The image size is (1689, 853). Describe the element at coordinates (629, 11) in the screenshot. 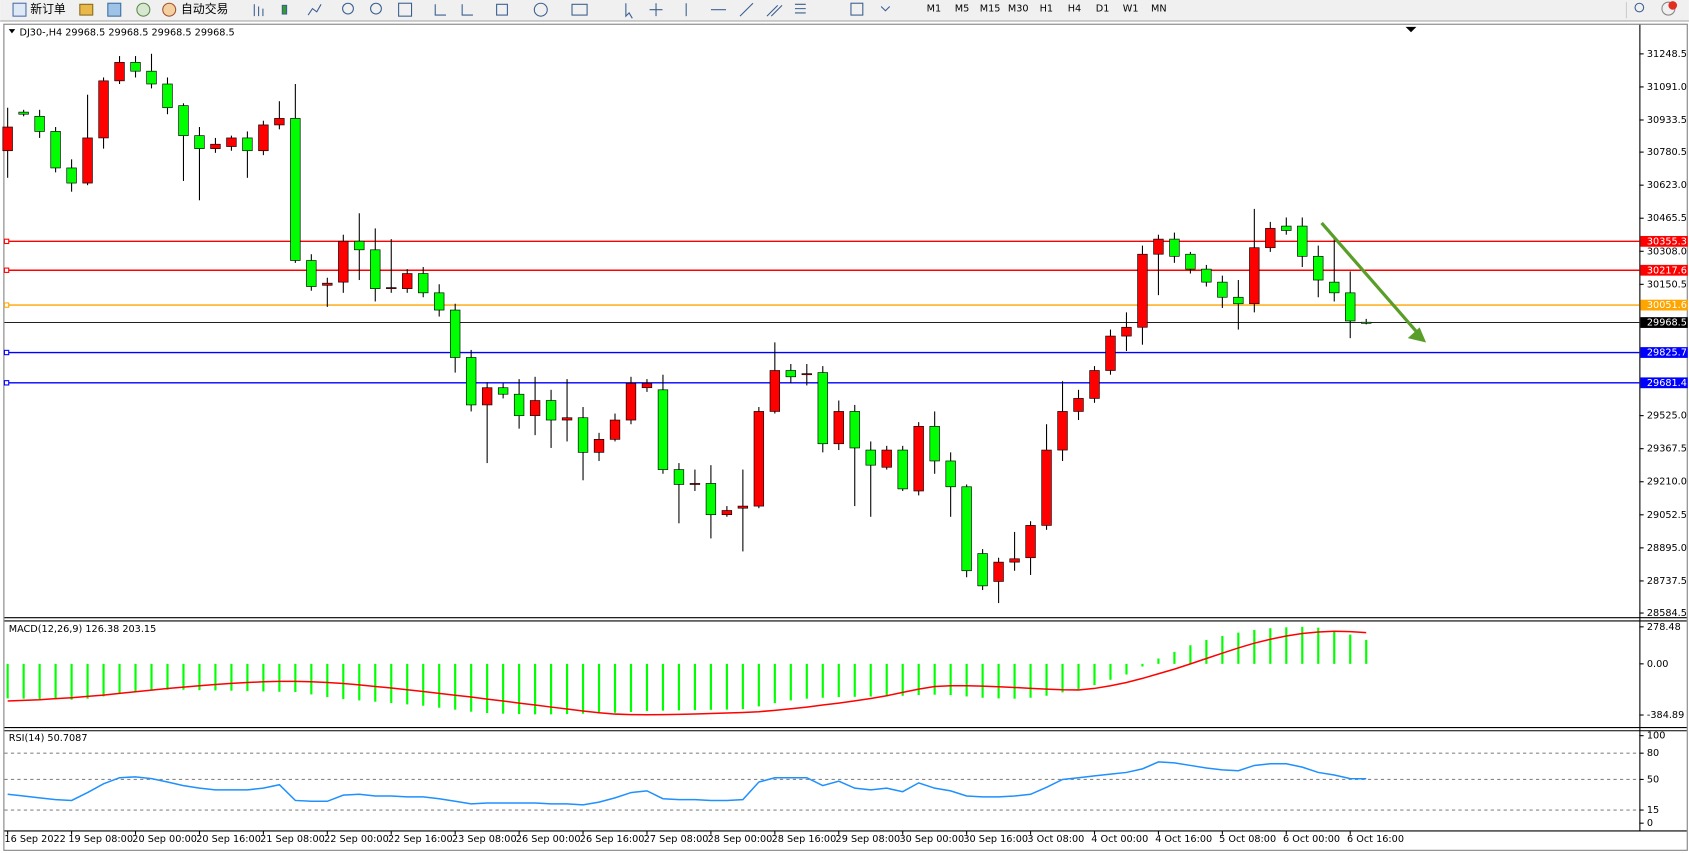

I see `cursor-icon` at that location.